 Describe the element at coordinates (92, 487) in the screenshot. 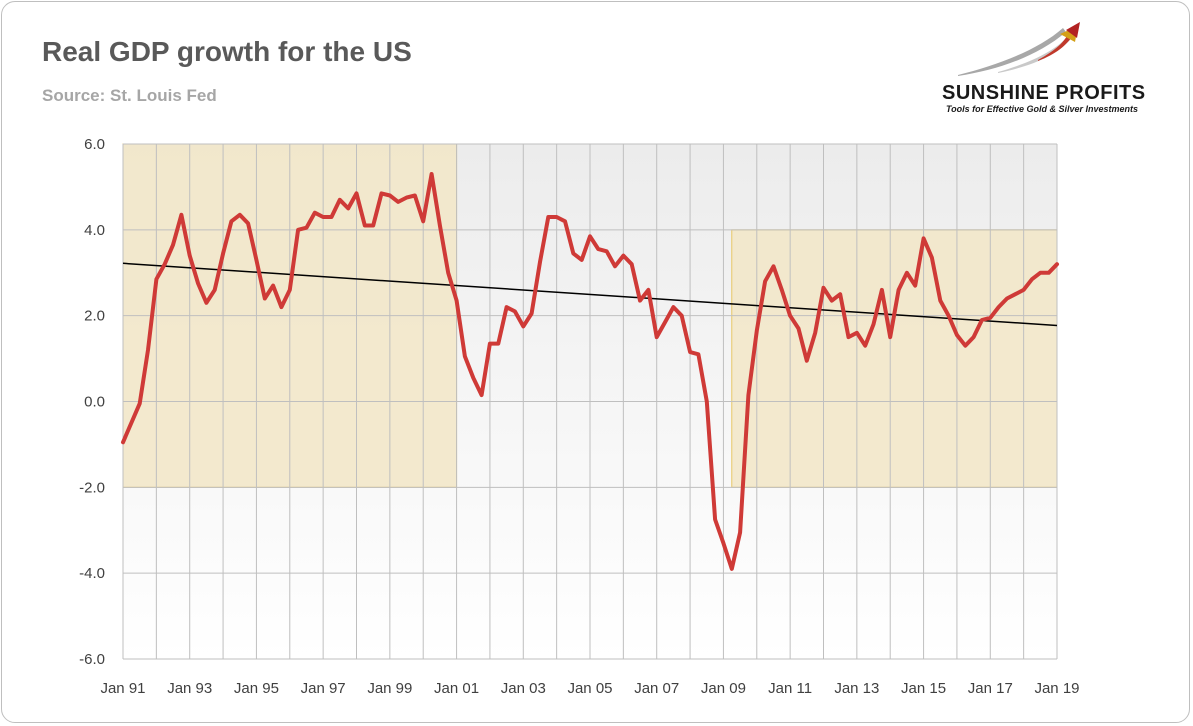

I see `y-tick-label: -2.0` at that location.